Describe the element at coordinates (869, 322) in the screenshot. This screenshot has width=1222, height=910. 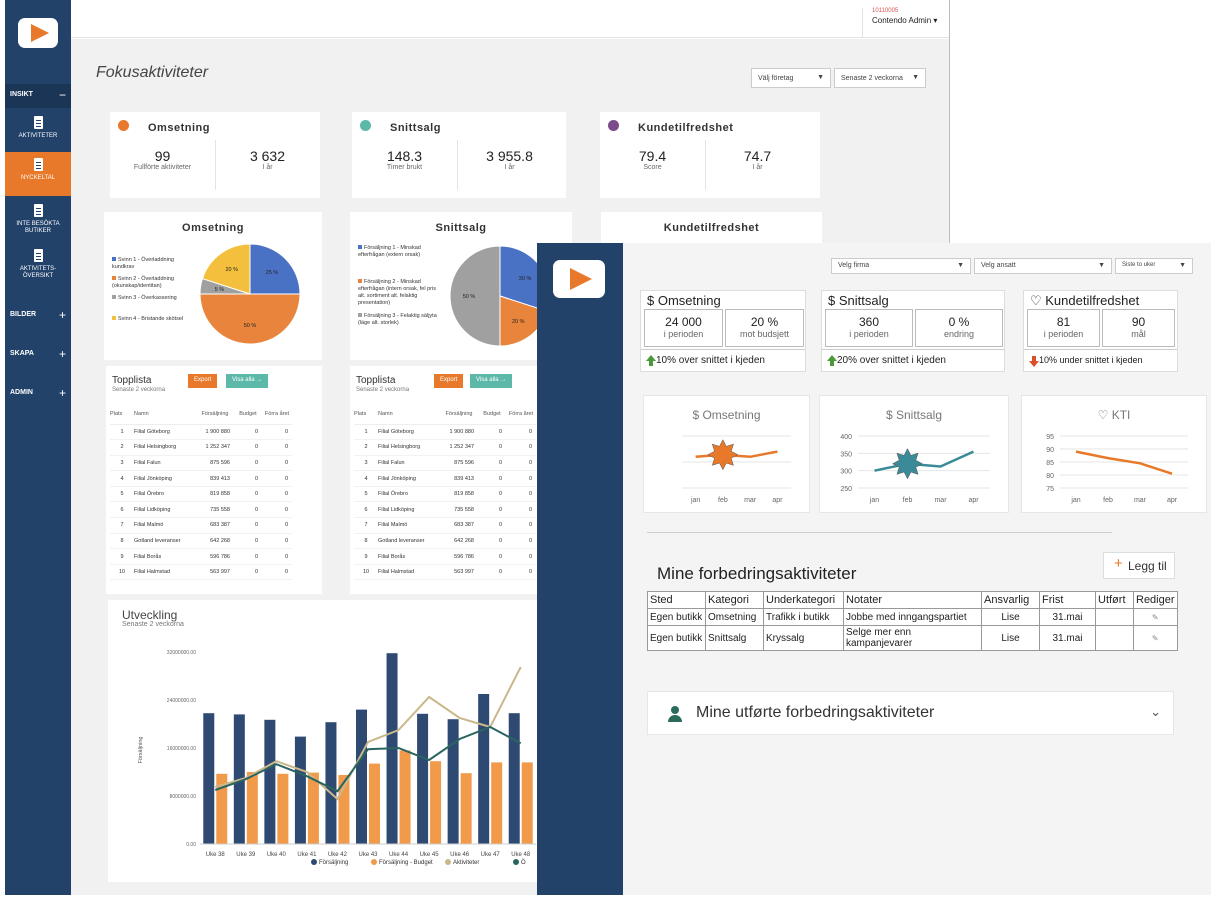
I see `kpi-value: 360` at that location.